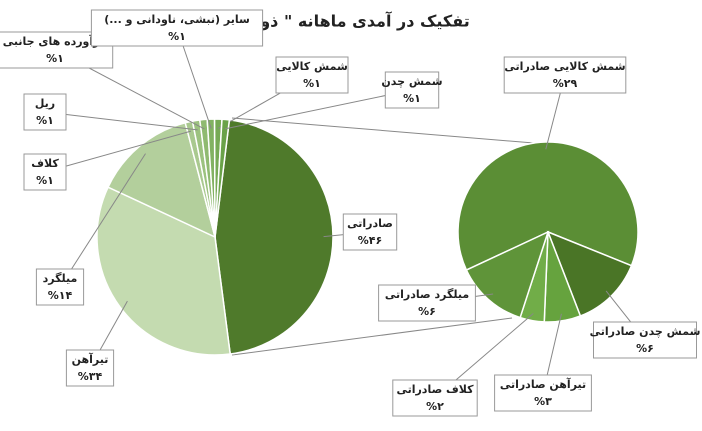  What do you see at coordinates (350, 21) in the screenshot?
I see `chart-title: تفکیک در آمدی ماهانه " ذوب "` at bounding box center [350, 21].